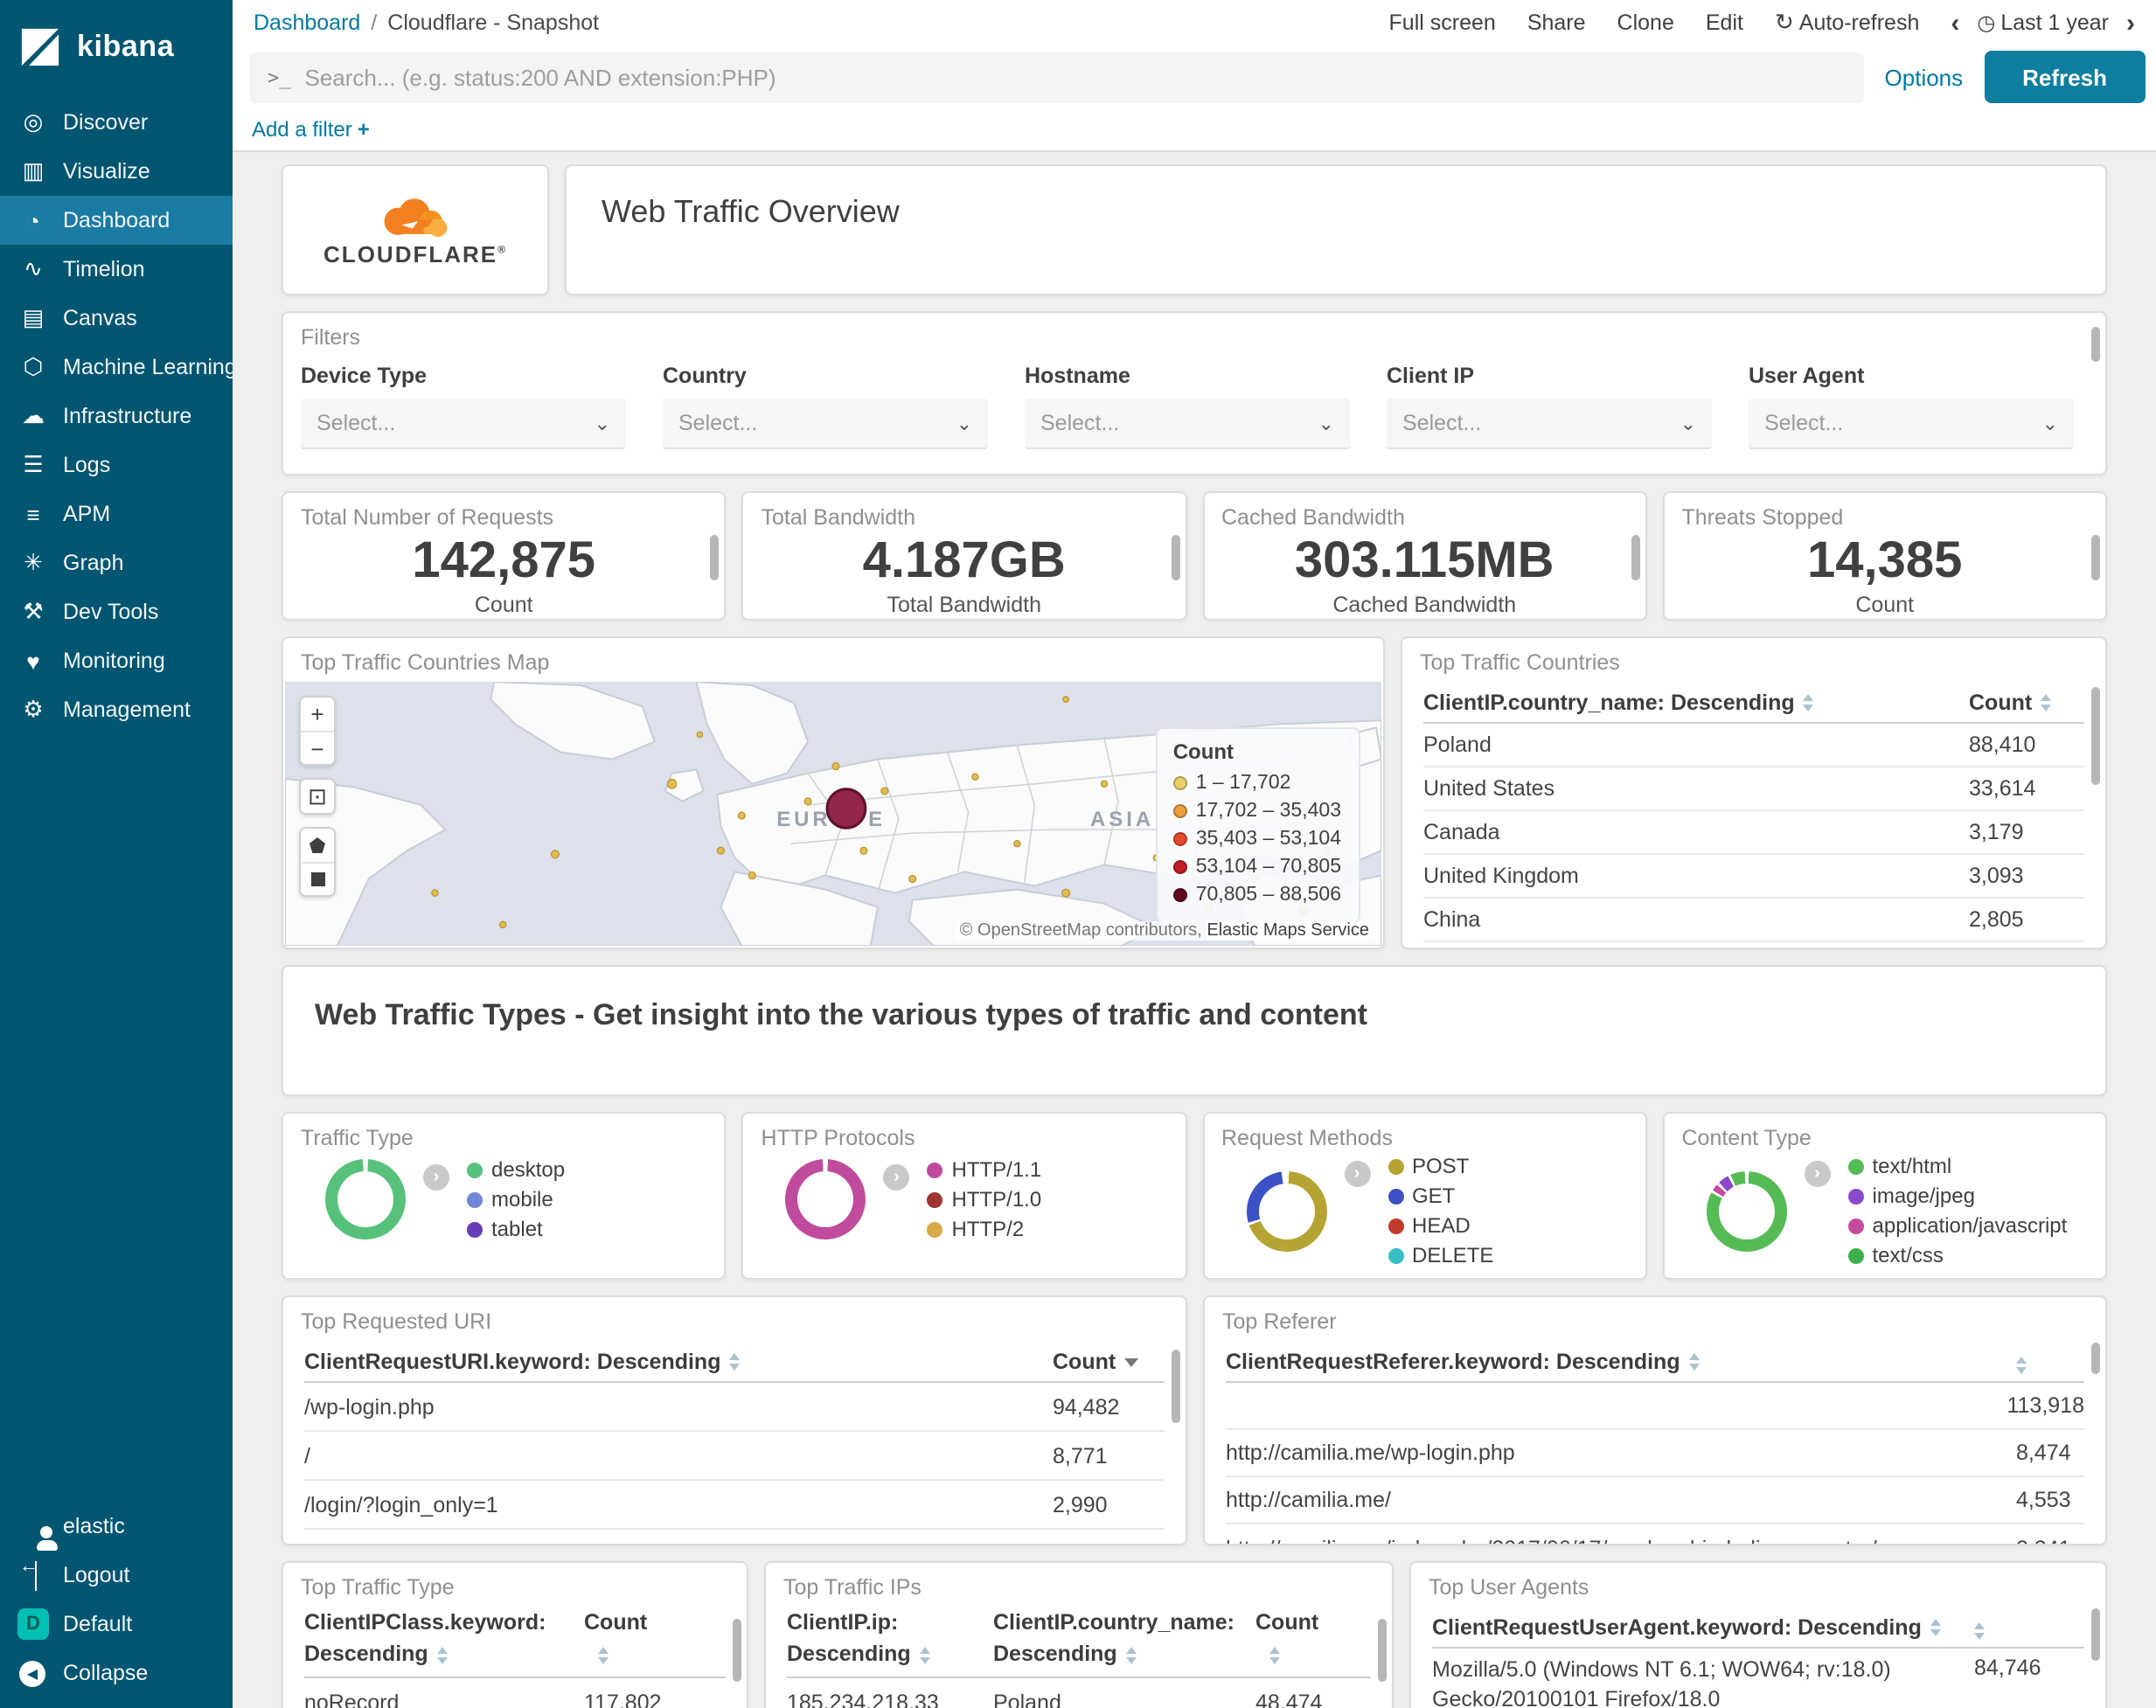  What do you see at coordinates (1957, 1225) in the screenshot?
I see `legend-item: application/javascript` at bounding box center [1957, 1225].